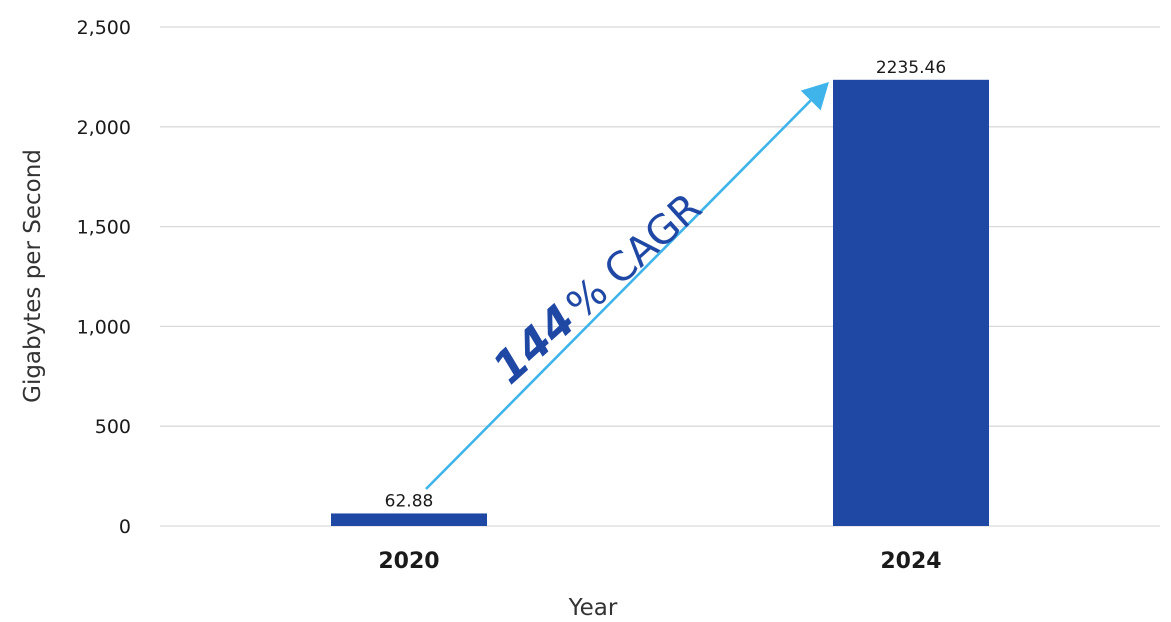  Describe the element at coordinates (104, 128) in the screenshot. I see `y-tick-label: 2,000` at that location.